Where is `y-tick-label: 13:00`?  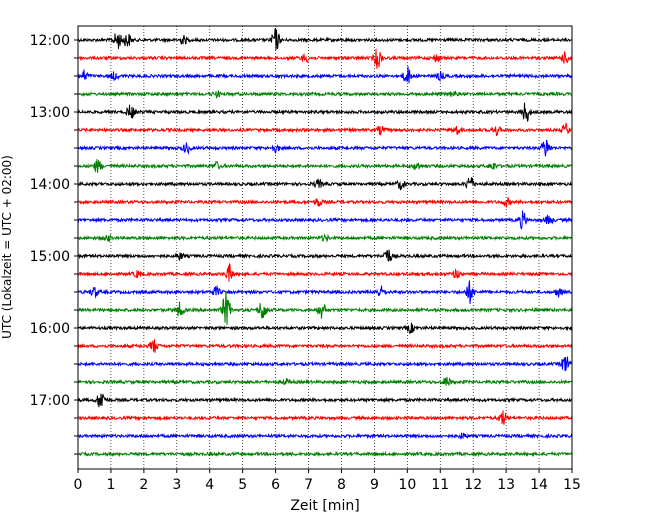 y-tick-label: 13:00 is located at coordinates (50, 113).